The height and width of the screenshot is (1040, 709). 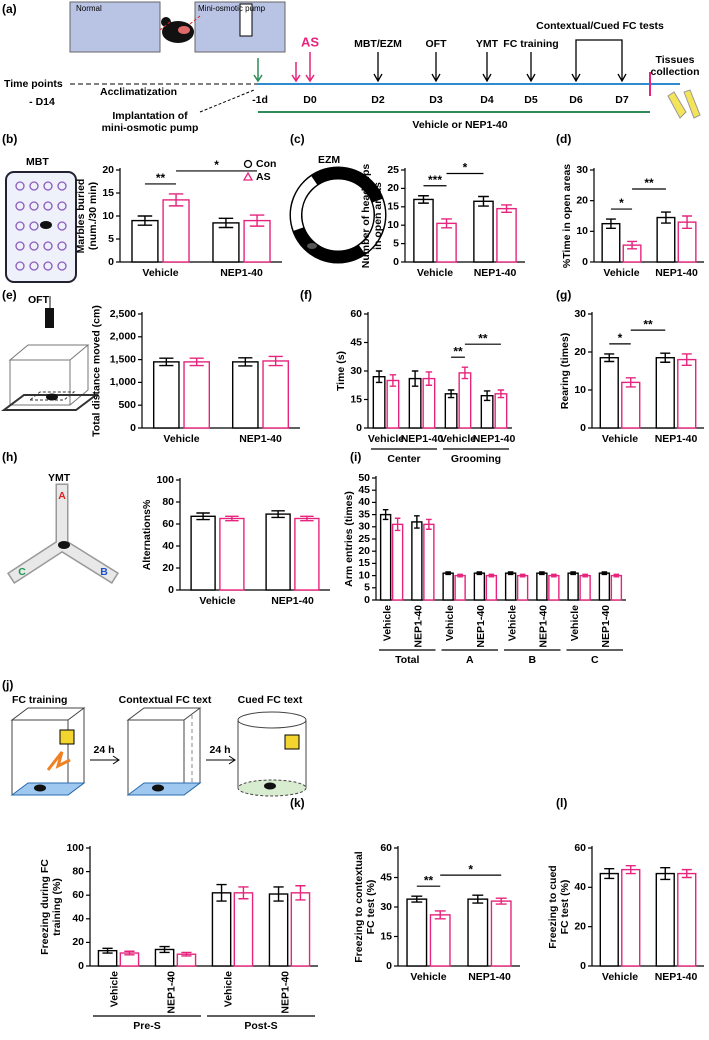 I want to click on cylinder, so click(x=272, y=754).